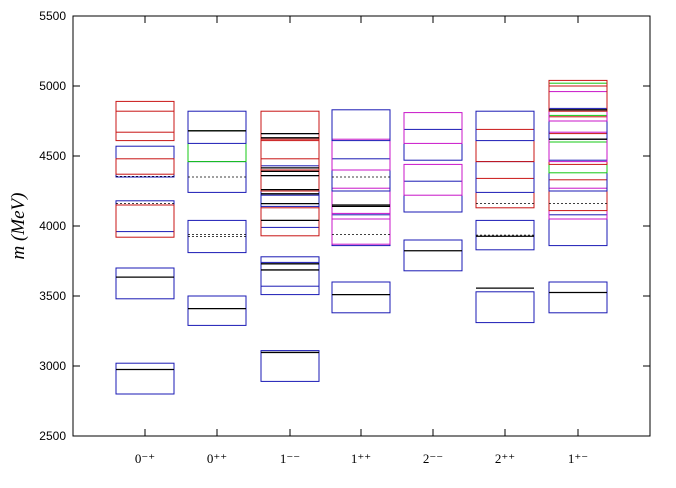 Image resolution: width=676 pixels, height=488 pixels. Describe the element at coordinates (52, 16) in the screenshot. I see `y-tick-label: 5500` at that location.